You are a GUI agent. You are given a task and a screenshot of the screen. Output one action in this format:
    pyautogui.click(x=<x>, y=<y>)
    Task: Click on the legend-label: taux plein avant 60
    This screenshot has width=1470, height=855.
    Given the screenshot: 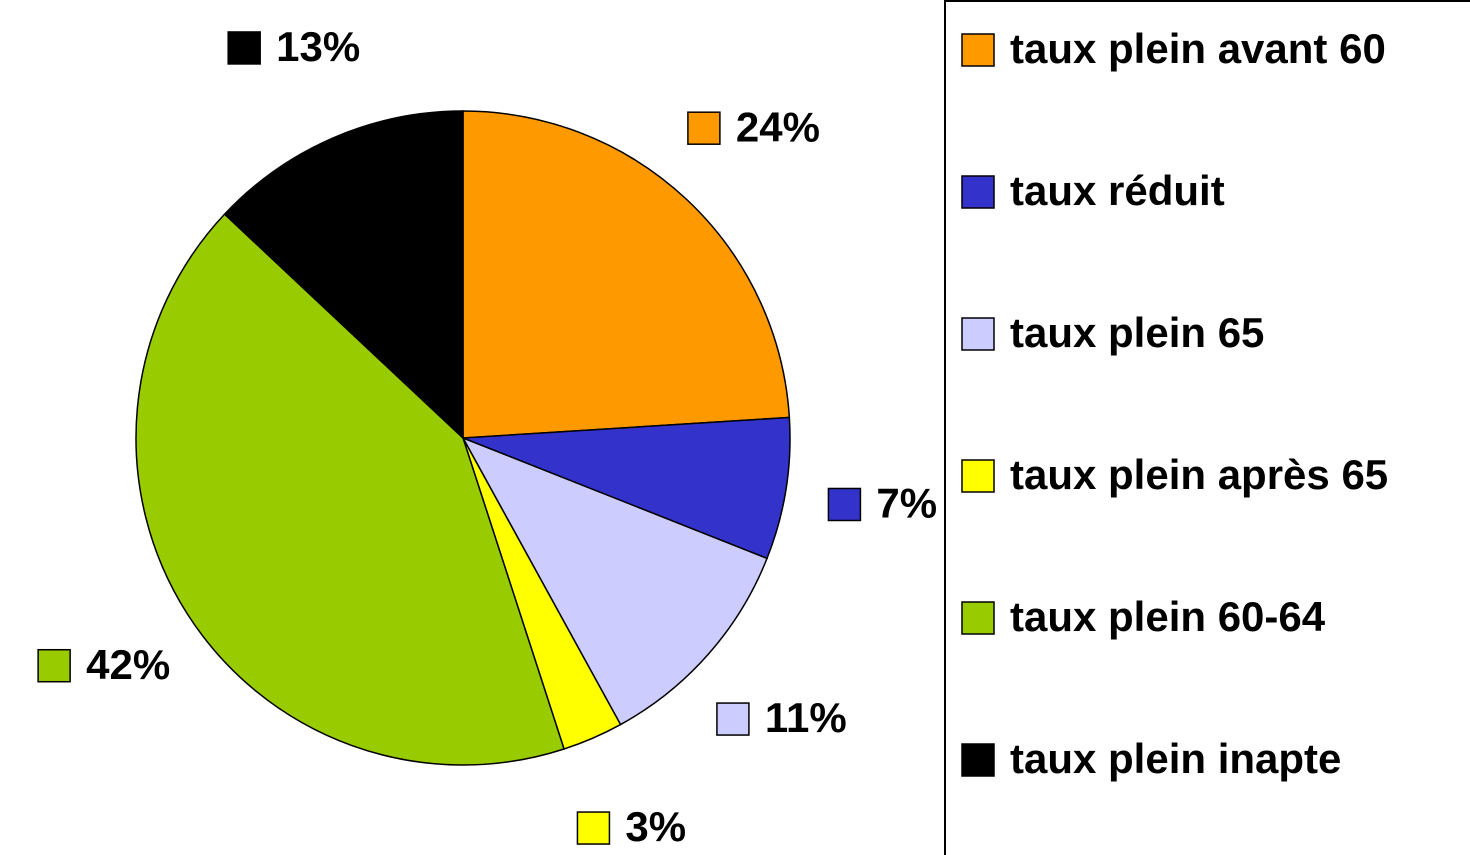 What is the action you would take?
    pyautogui.click(x=1198, y=48)
    